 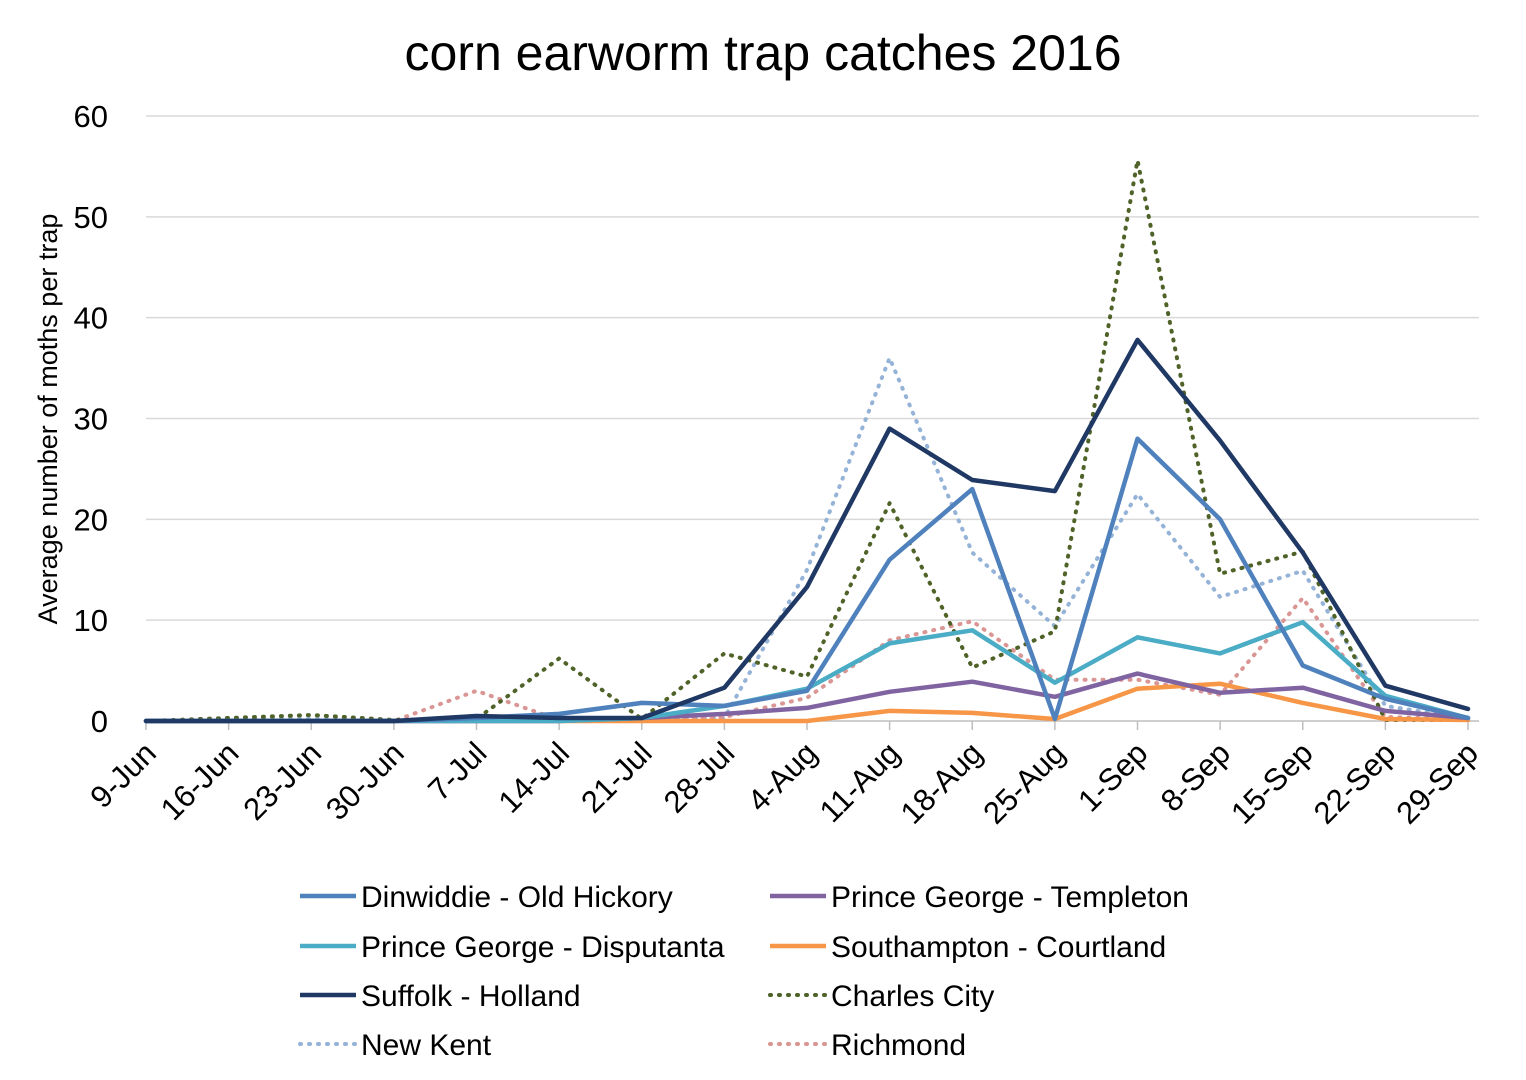 What do you see at coordinates (48, 419) in the screenshot?
I see `y-axis-label: Average number of moths per trap` at bounding box center [48, 419].